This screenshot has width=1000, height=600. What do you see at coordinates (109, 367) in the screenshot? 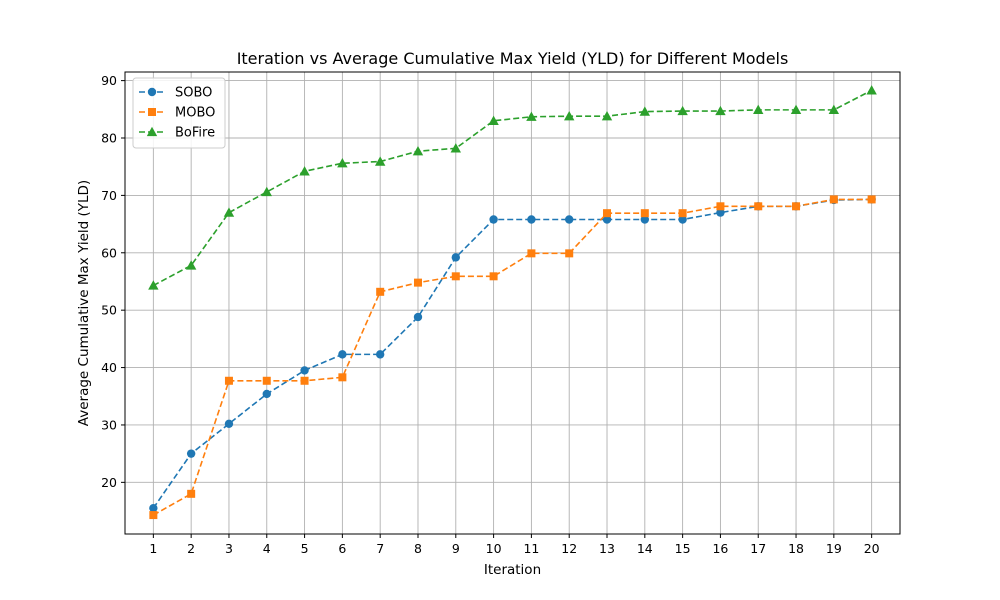
I see `y-tick-label: 40` at bounding box center [109, 367].